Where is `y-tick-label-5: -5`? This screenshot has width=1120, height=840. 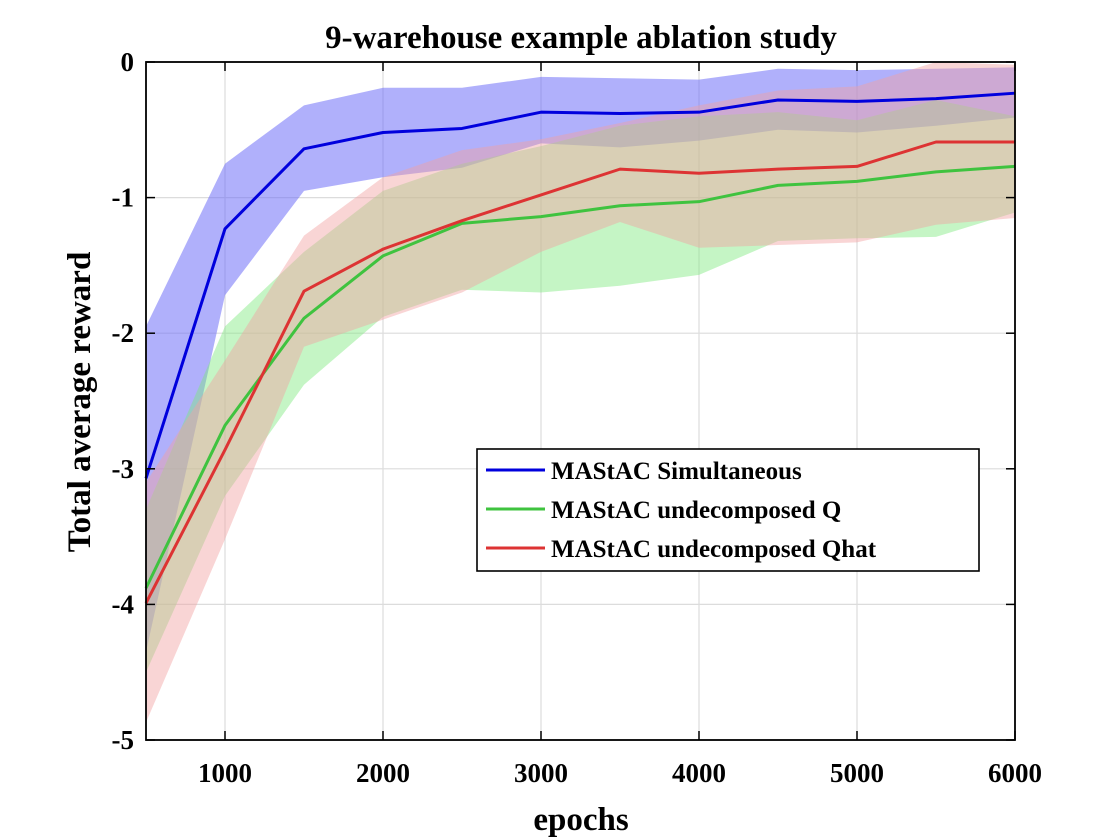
y-tick-label-5: -5 is located at coordinates (123, 740).